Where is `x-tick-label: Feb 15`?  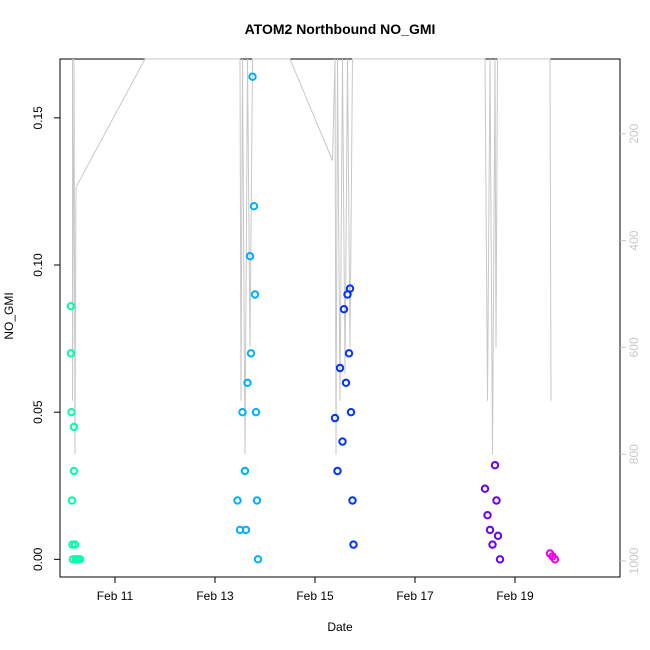
x-tick-label: Feb 15 is located at coordinates (315, 596).